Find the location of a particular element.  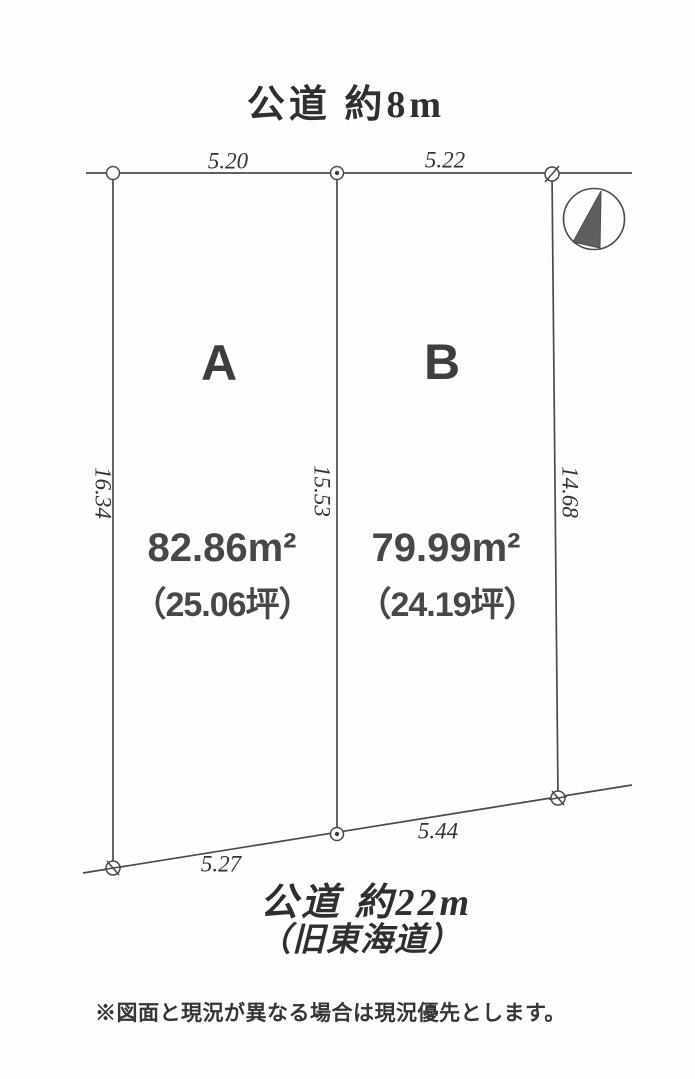

plot-b-label: B is located at coordinates (442, 362).